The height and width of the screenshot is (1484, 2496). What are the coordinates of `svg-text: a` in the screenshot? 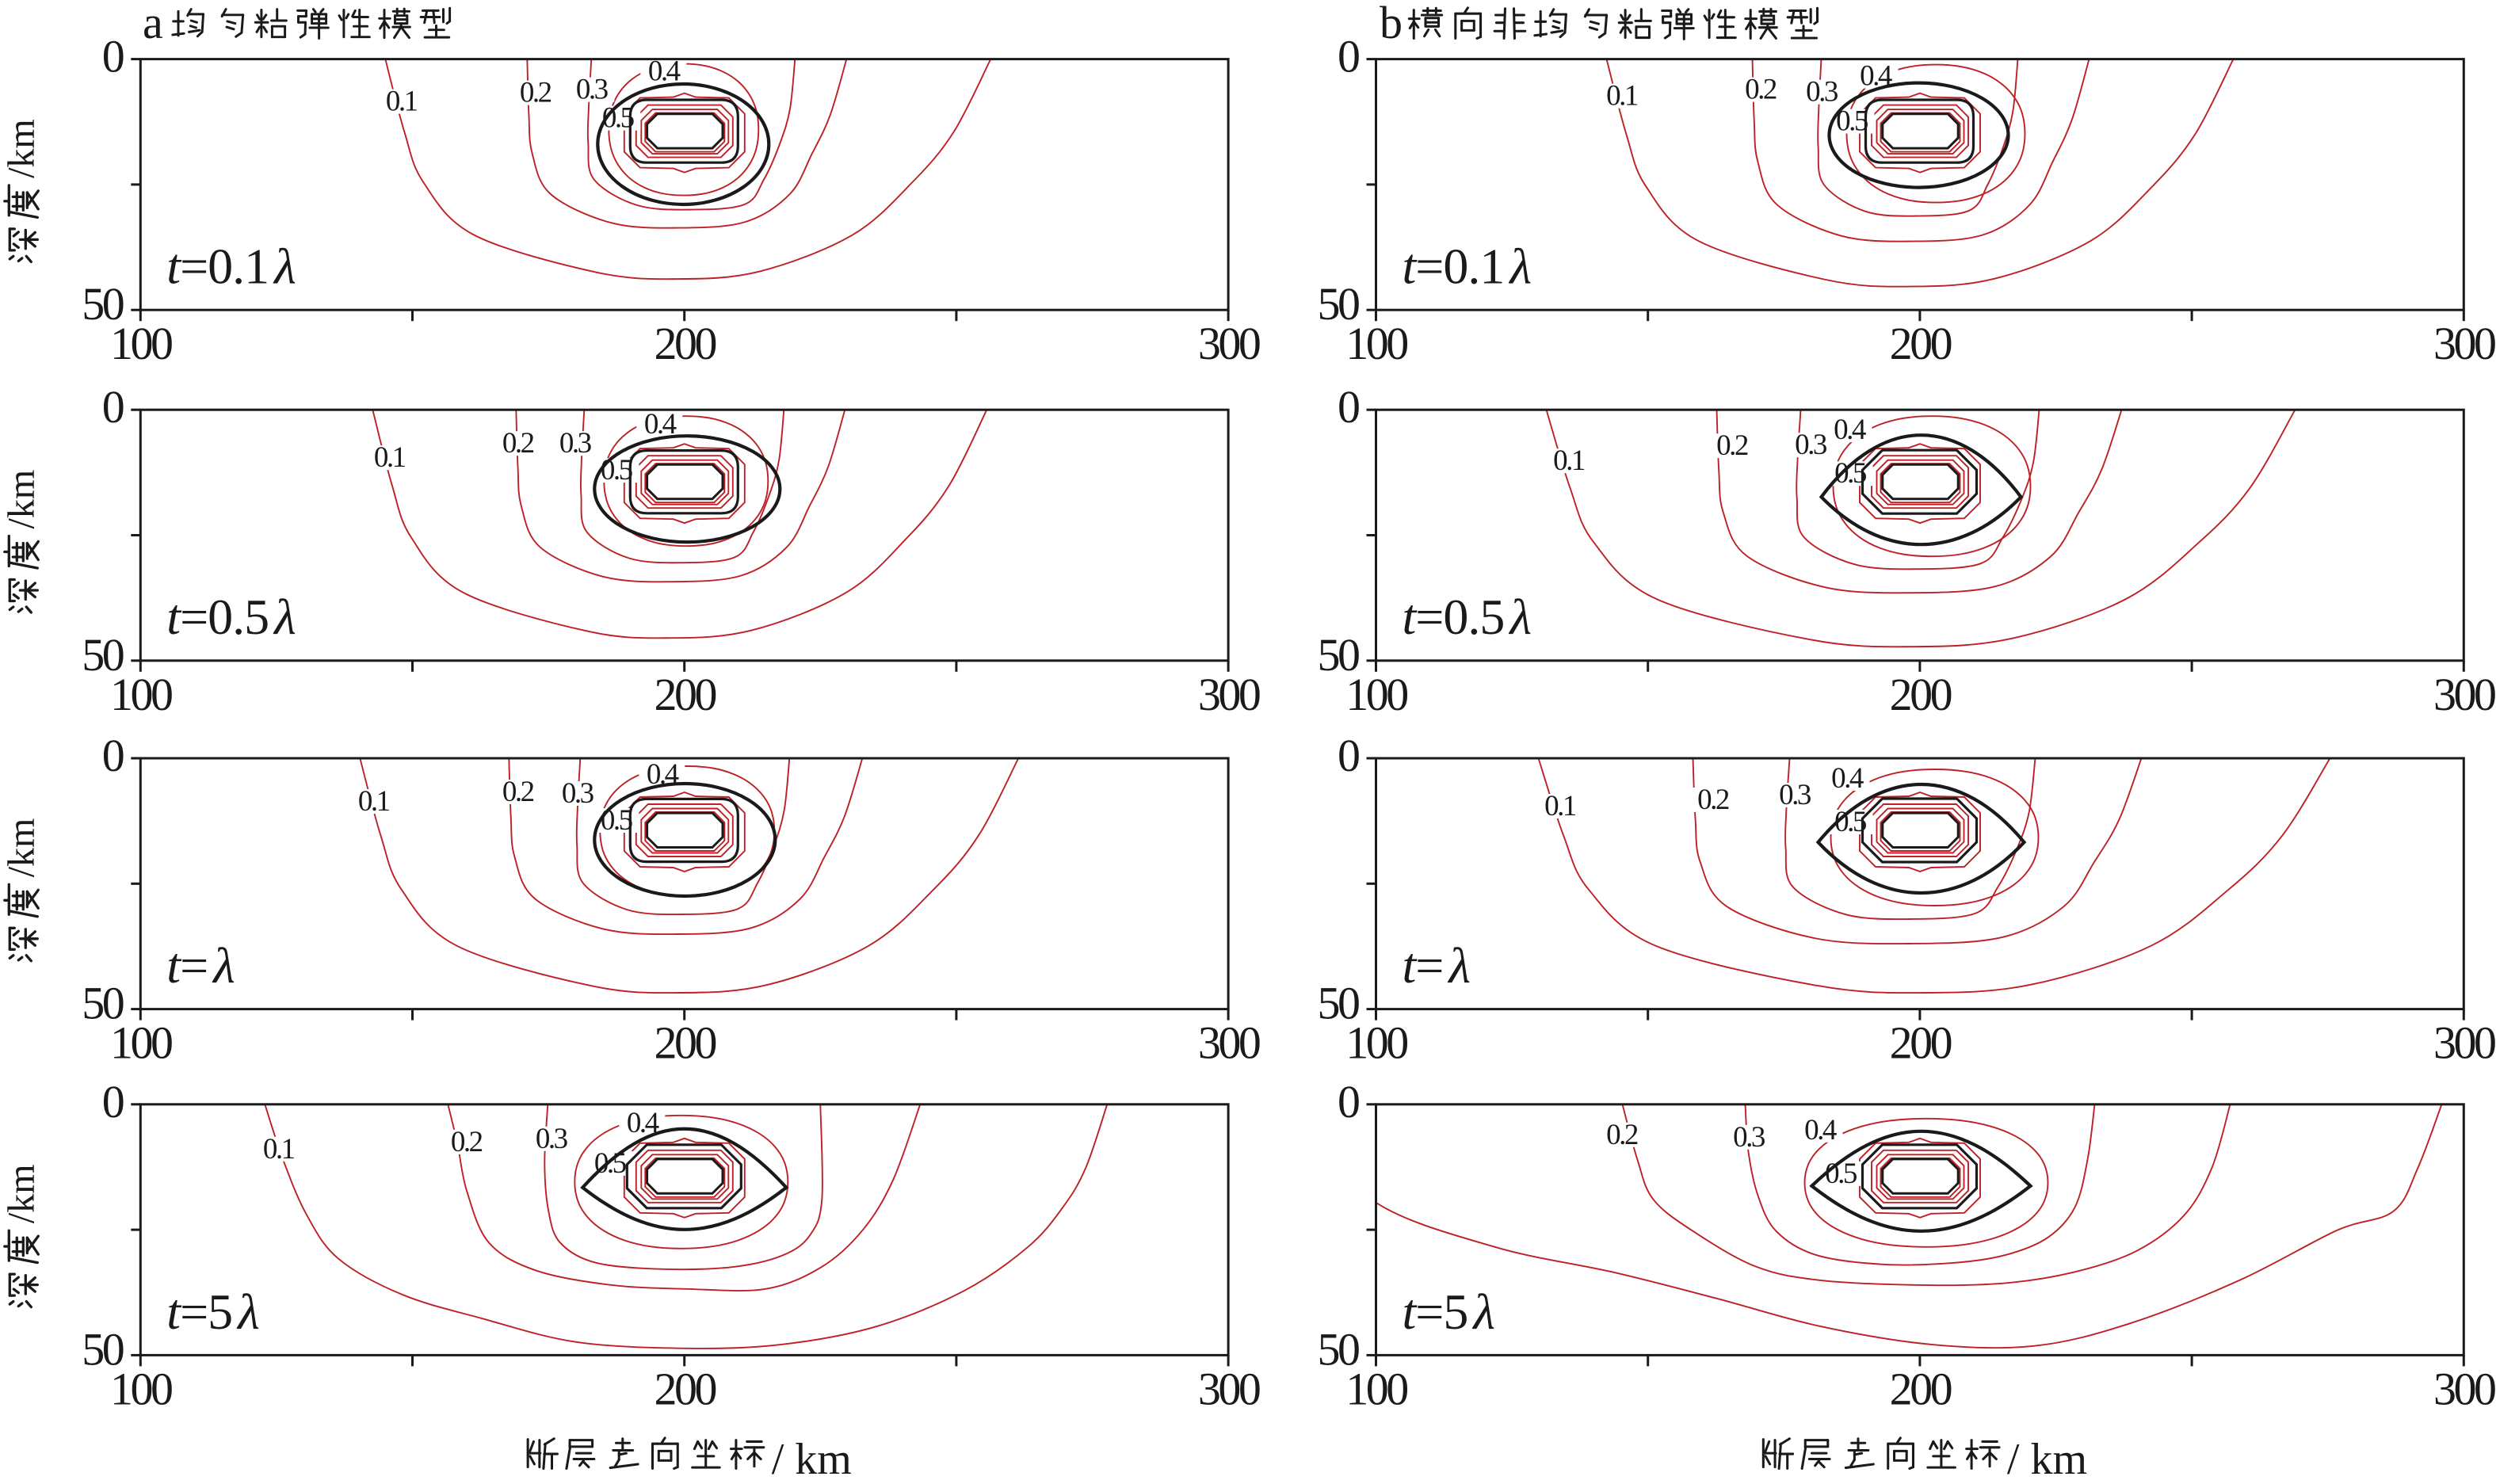 It's located at (153, 24).